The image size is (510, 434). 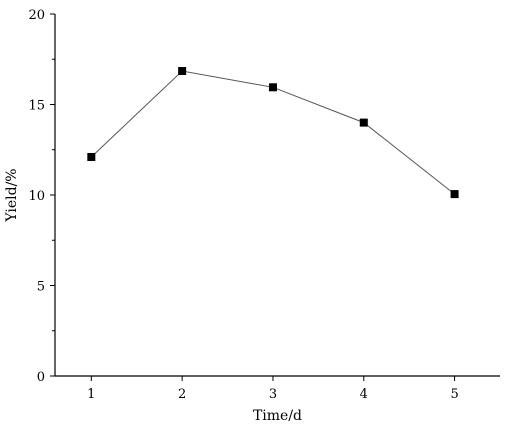 I want to click on y-tick-label: 5, so click(x=41, y=287).